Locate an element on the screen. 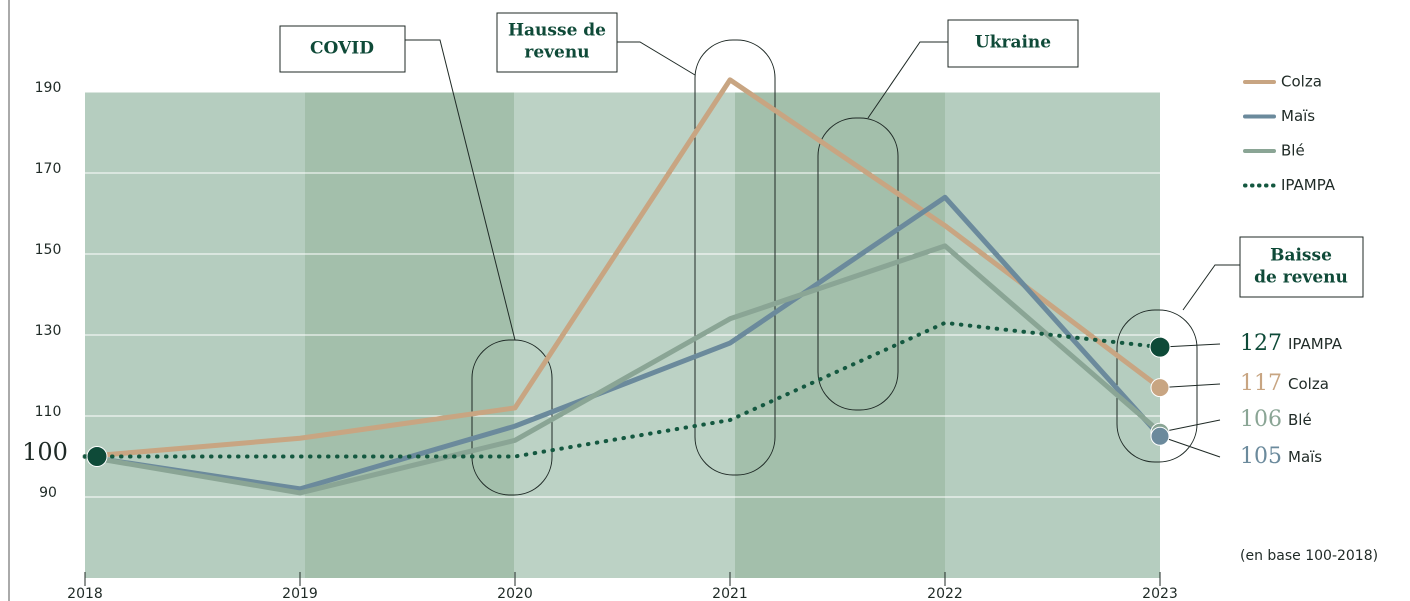 The image size is (1410, 601). end-name: Colza is located at coordinates (1308, 384).